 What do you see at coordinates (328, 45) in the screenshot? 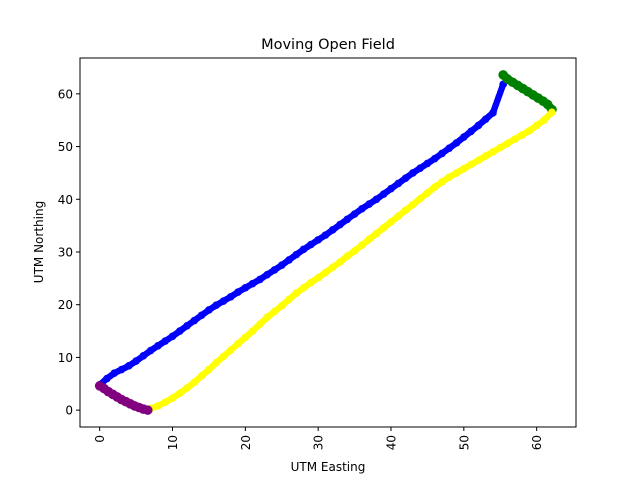
I see `chart-title: Moving Open Field` at bounding box center [328, 45].